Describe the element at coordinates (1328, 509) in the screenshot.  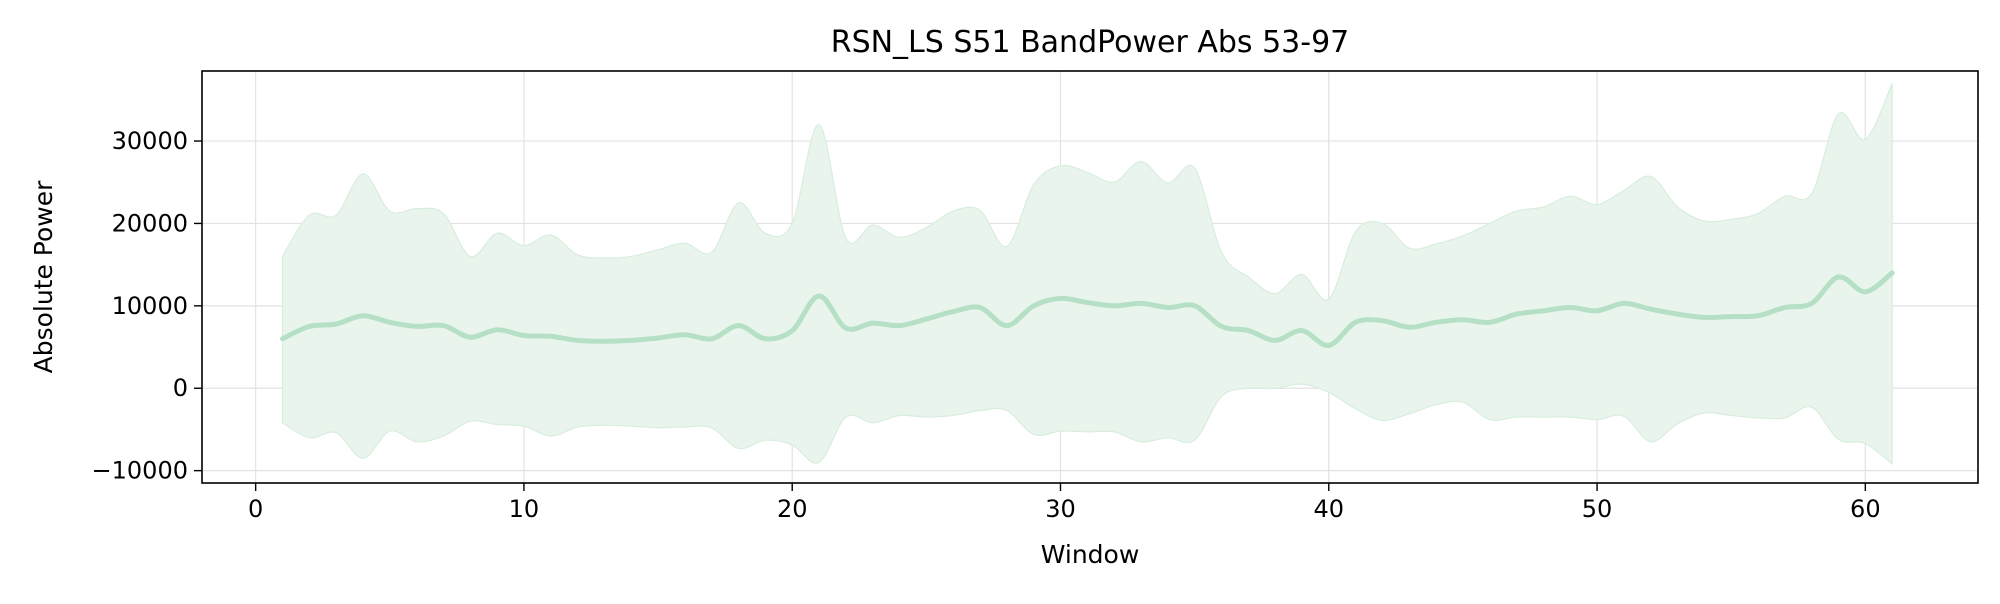
I see `x-tick-label: 40` at that location.